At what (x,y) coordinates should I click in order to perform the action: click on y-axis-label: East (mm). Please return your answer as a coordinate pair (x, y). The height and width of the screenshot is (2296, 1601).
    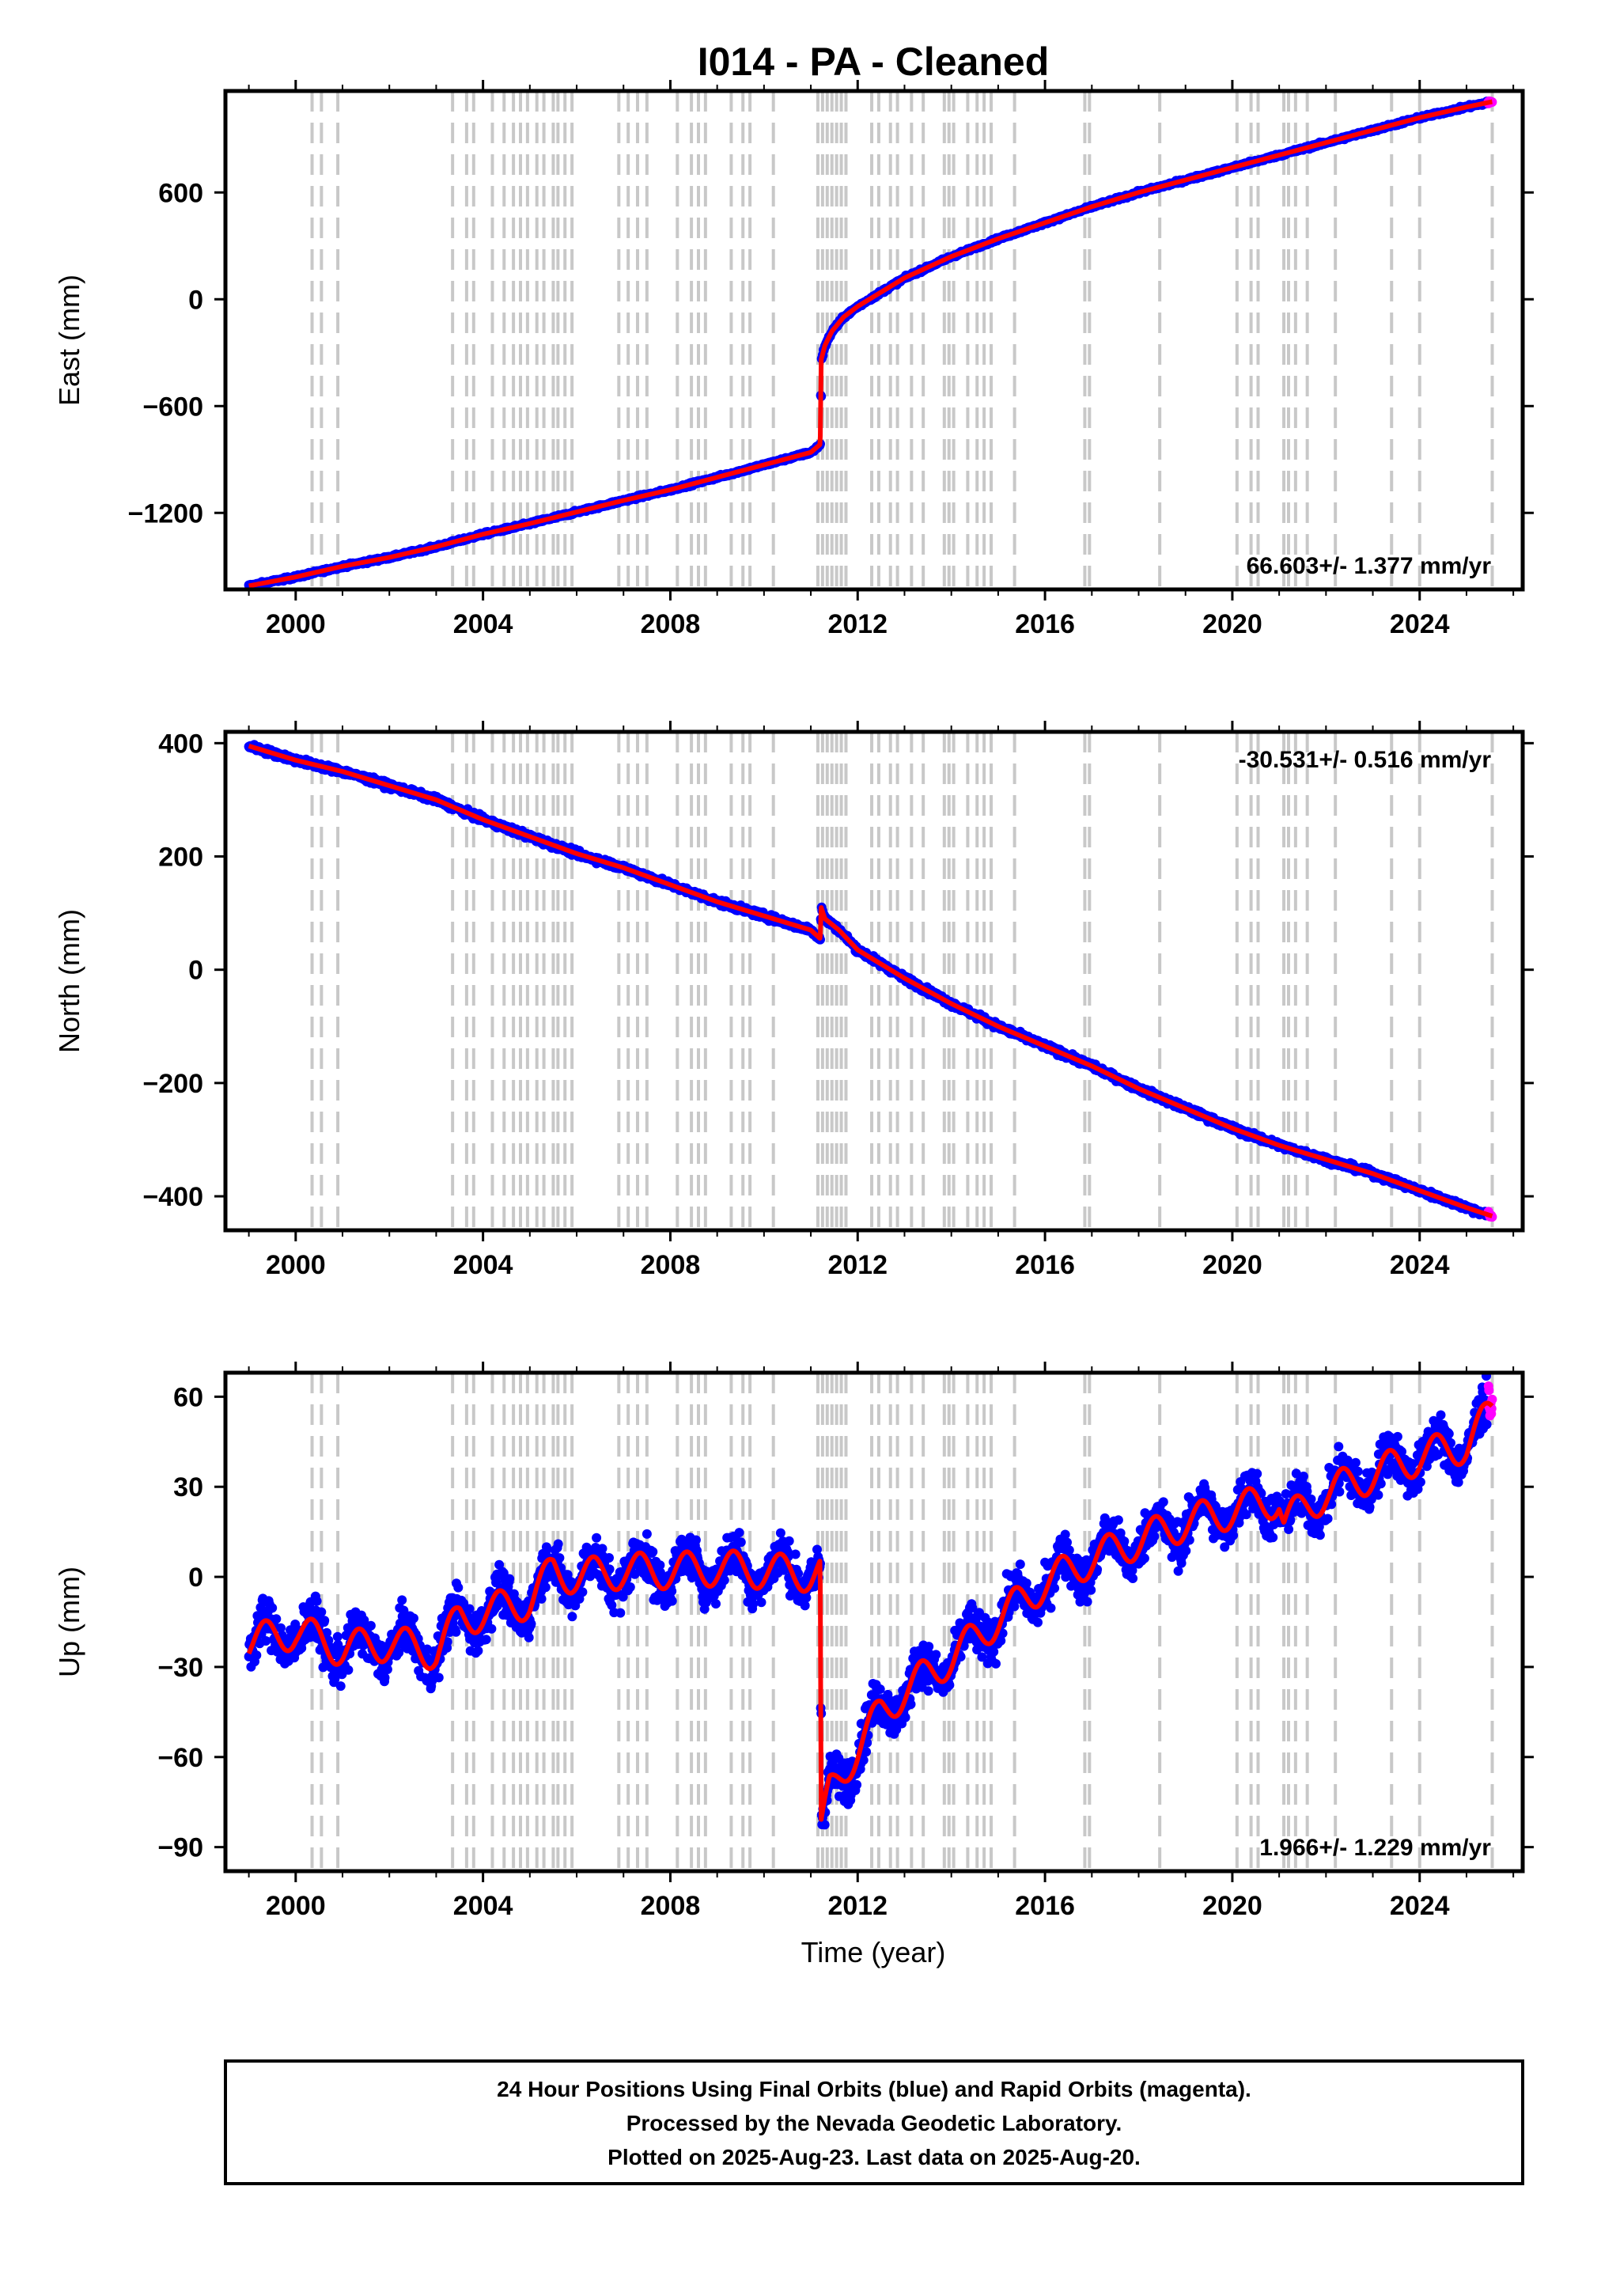
    Looking at the image, I should click on (69, 340).